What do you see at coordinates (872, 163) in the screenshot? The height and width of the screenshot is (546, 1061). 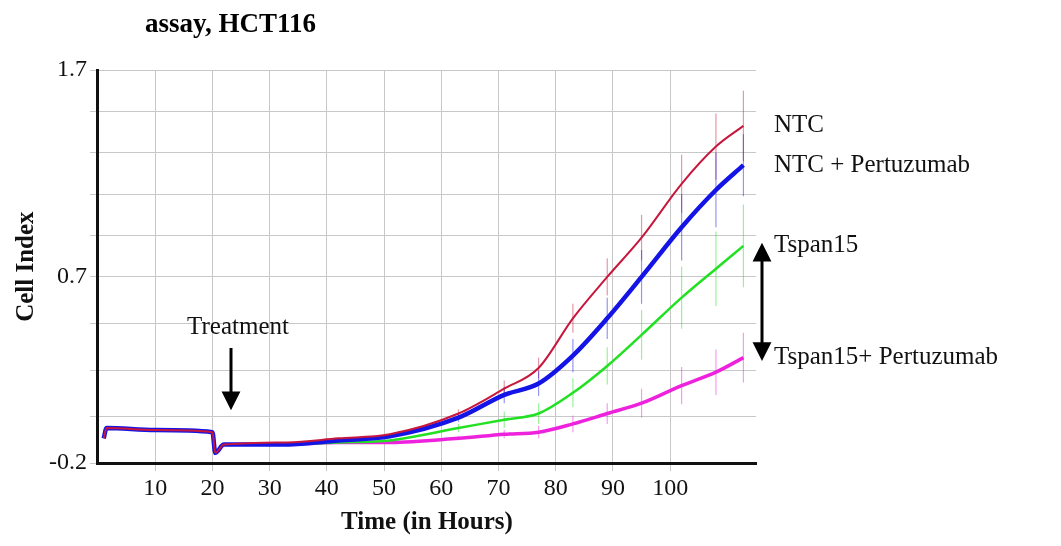 I see `series-label: NTC + Pertuzumab` at bounding box center [872, 163].